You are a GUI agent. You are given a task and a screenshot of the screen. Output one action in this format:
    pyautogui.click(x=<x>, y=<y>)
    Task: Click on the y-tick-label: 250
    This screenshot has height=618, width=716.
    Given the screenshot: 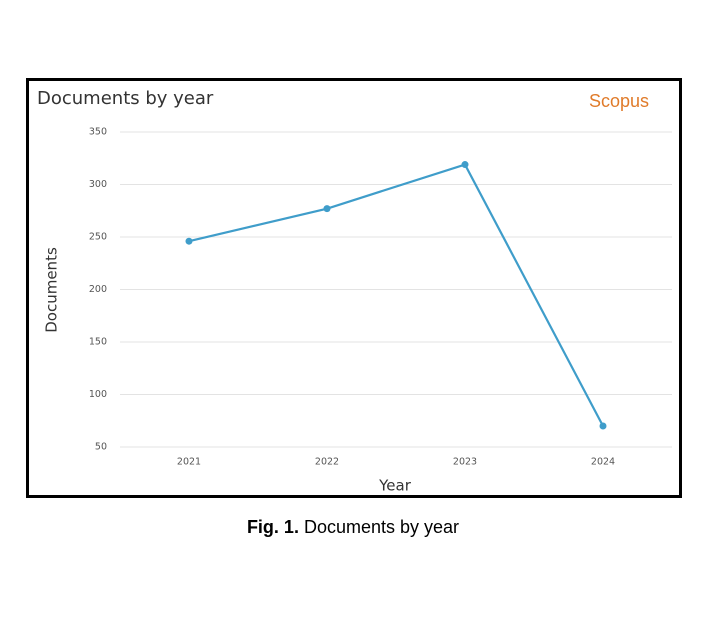 What is the action you would take?
    pyautogui.click(x=98, y=237)
    